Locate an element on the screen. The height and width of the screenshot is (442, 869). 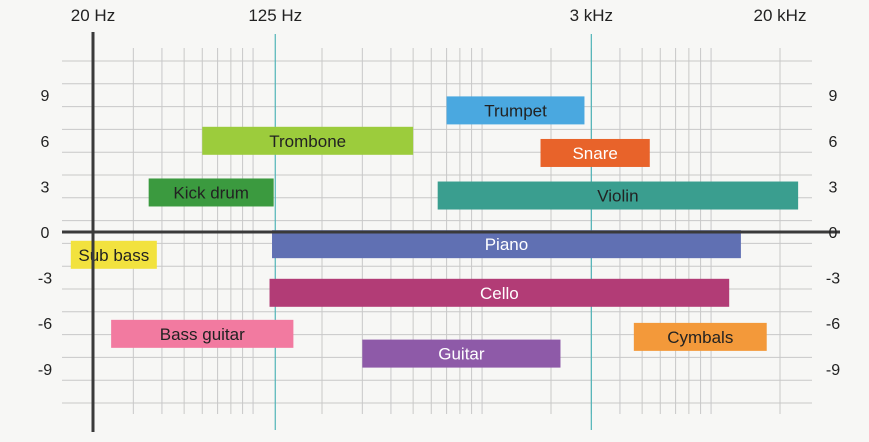
y-tick-label-left: -6 is located at coordinates (45, 324).